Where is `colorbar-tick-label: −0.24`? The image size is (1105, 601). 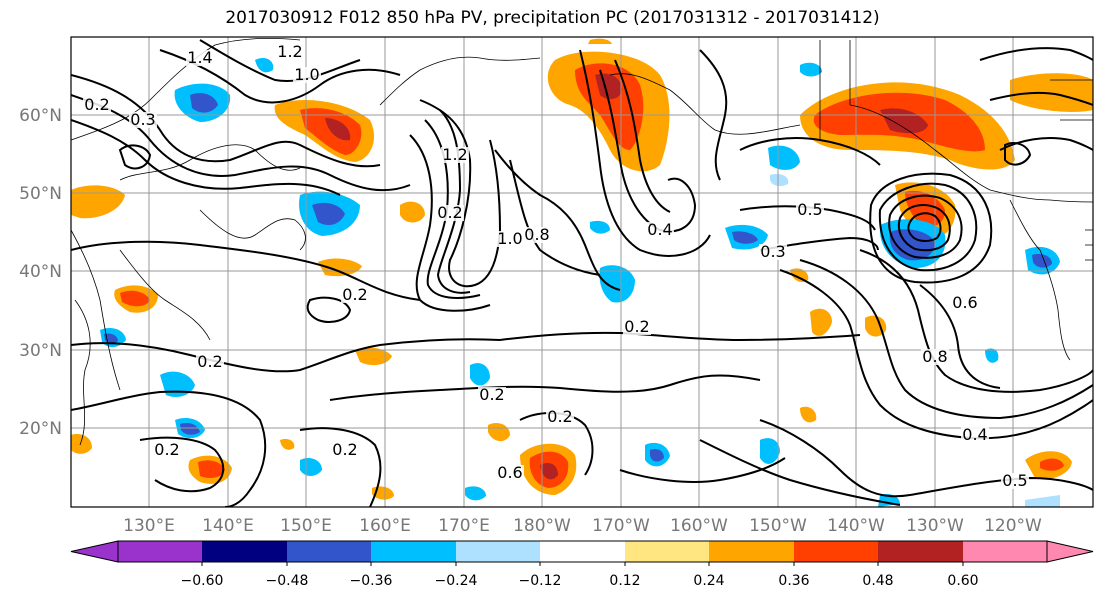
colorbar-tick-label: −0.24 is located at coordinates (456, 581).